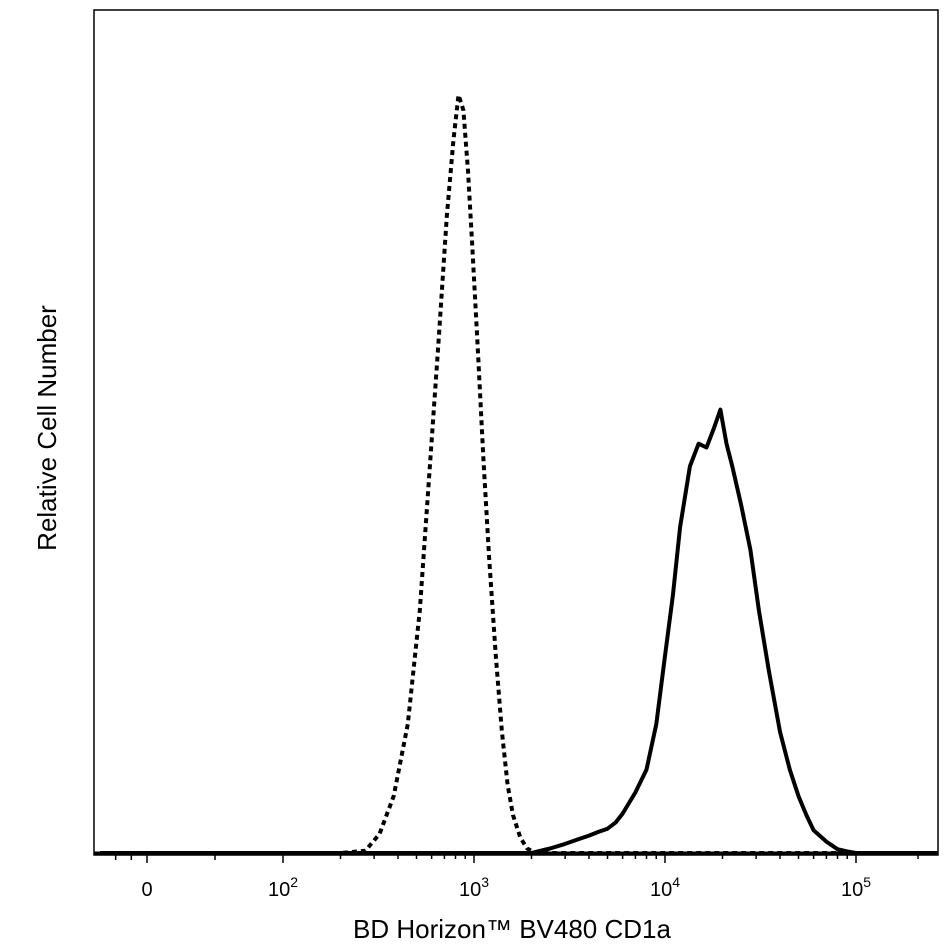 The image size is (948, 948). Describe the element at coordinates (146, 890) in the screenshot. I see `x-tick-label: 0` at that location.